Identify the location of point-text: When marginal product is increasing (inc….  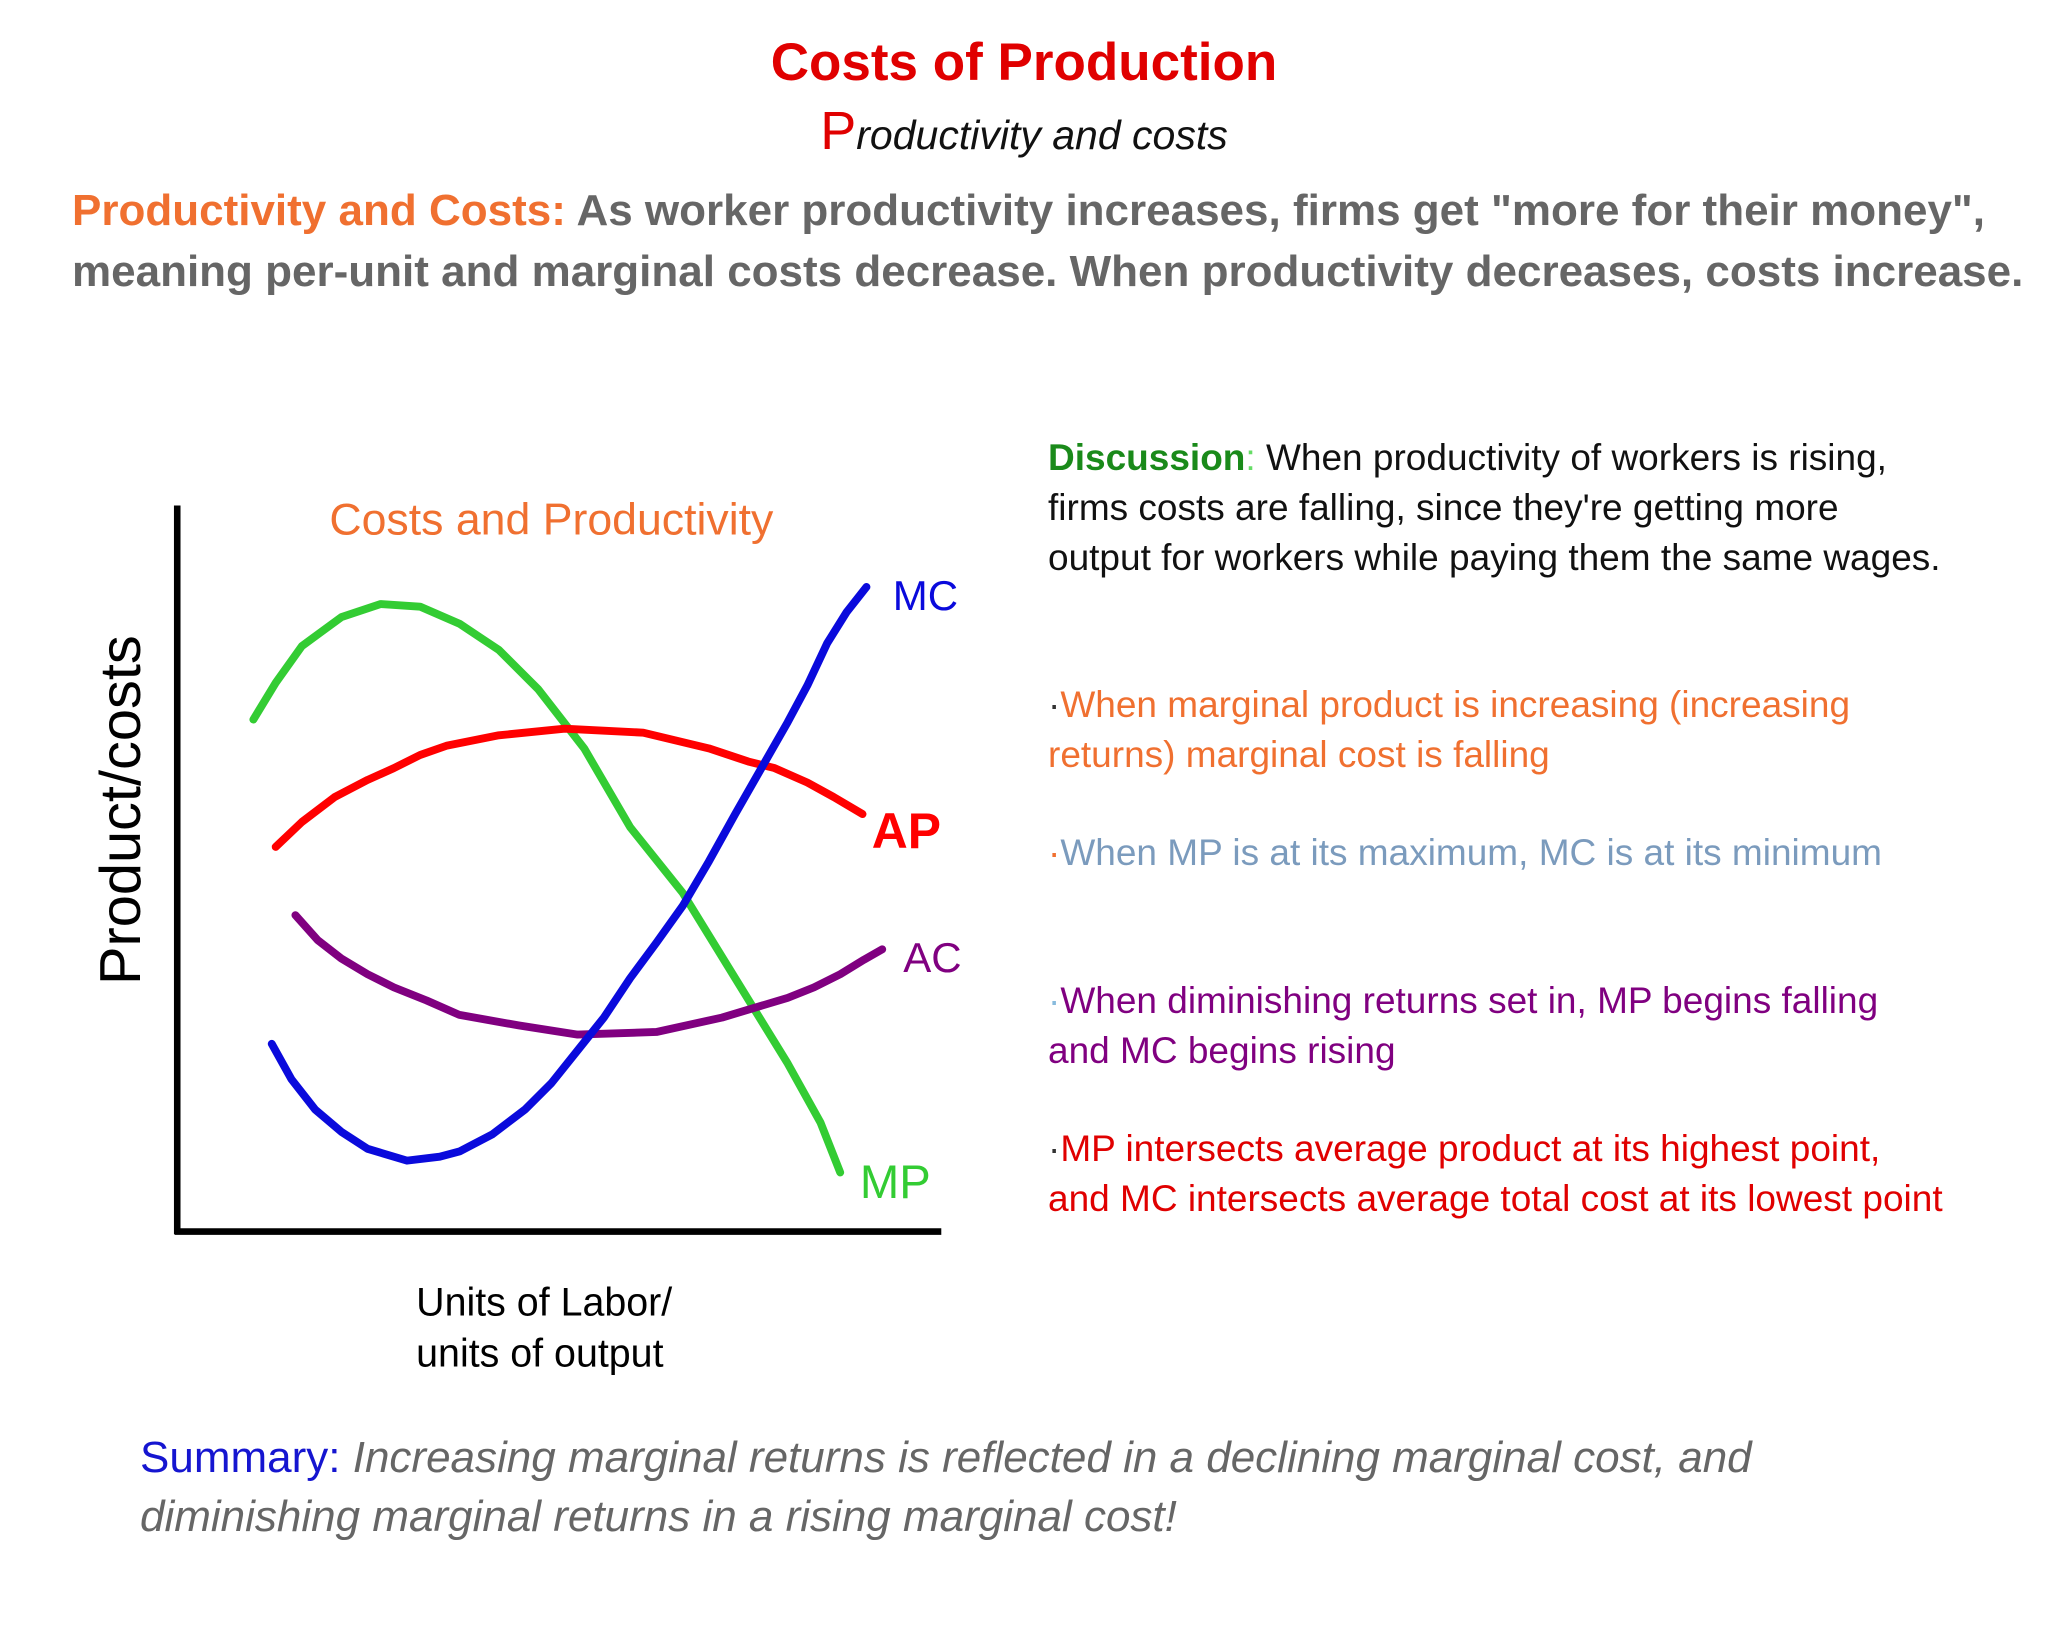
(1449, 729).